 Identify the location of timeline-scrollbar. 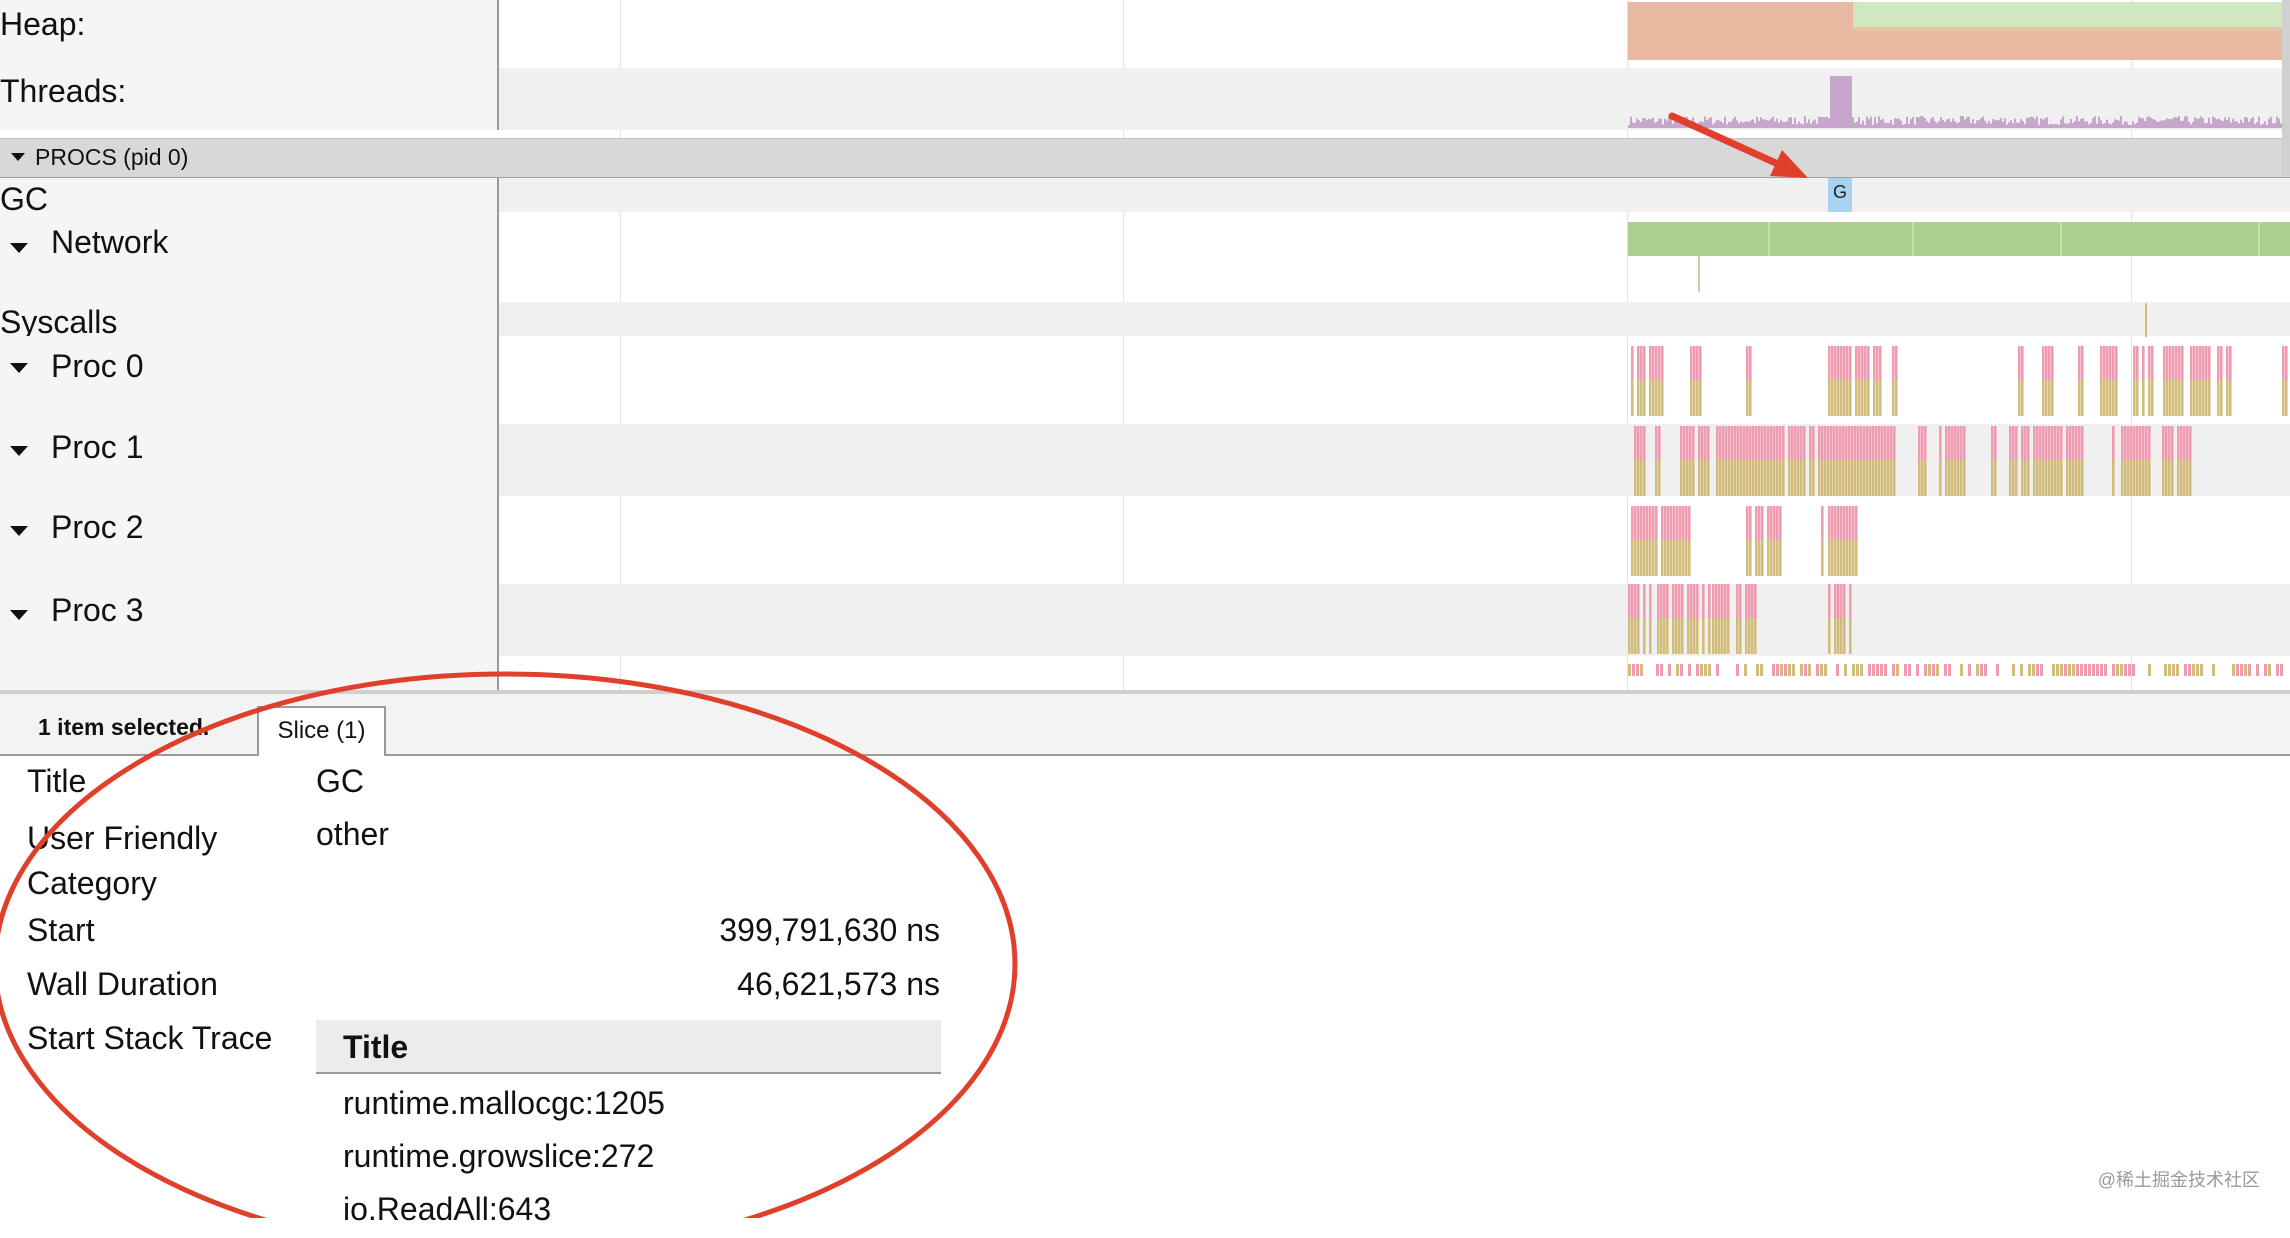
(2286, 88).